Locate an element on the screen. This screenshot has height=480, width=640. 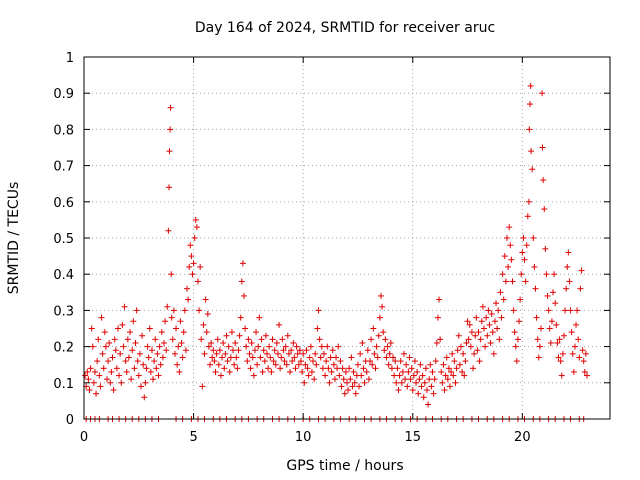
x-tick-label: 10 is located at coordinates (303, 437).